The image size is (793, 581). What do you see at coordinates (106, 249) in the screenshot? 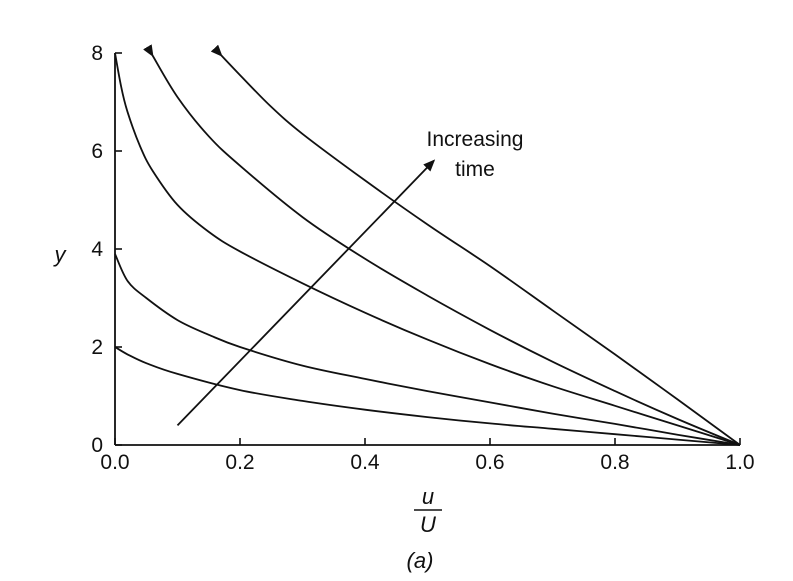
I see `y-ticks: 0 2 4 6 8` at bounding box center [106, 249].